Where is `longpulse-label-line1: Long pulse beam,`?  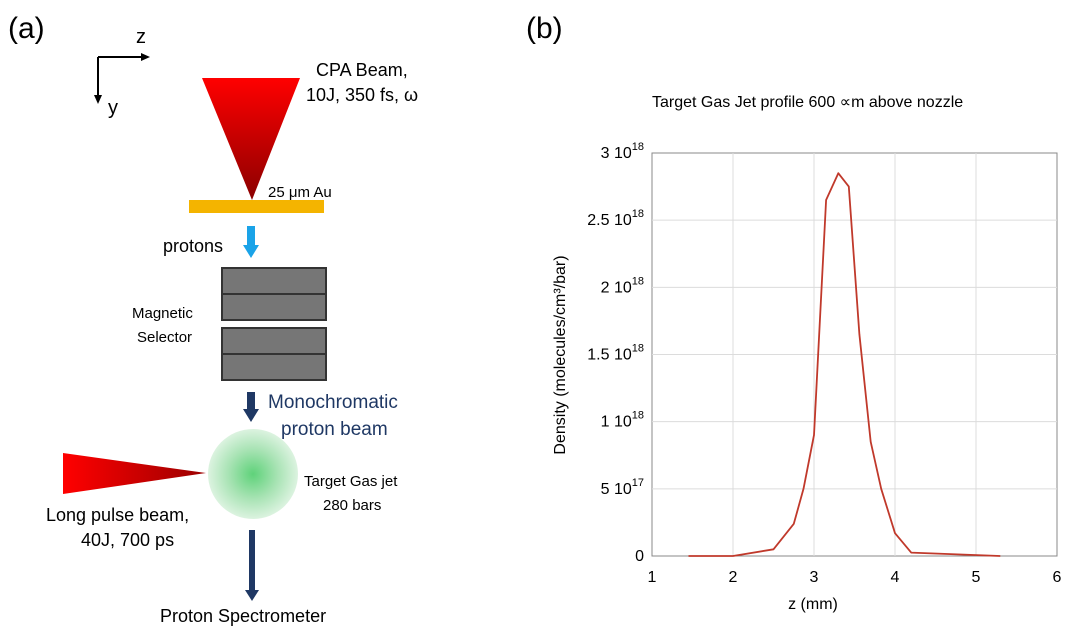 longpulse-label-line1: Long pulse beam, is located at coordinates (117, 515).